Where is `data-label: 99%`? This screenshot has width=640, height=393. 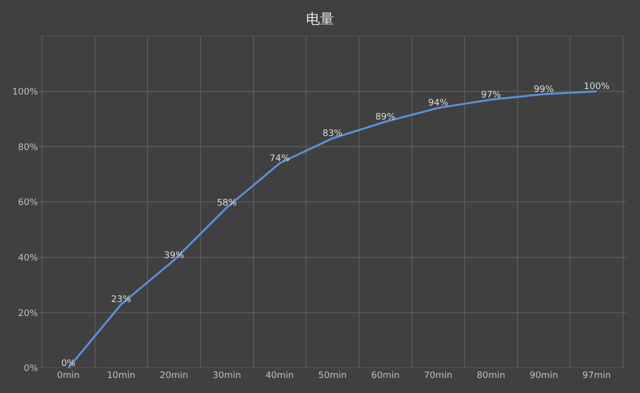
data-label: 99% is located at coordinates (544, 89).